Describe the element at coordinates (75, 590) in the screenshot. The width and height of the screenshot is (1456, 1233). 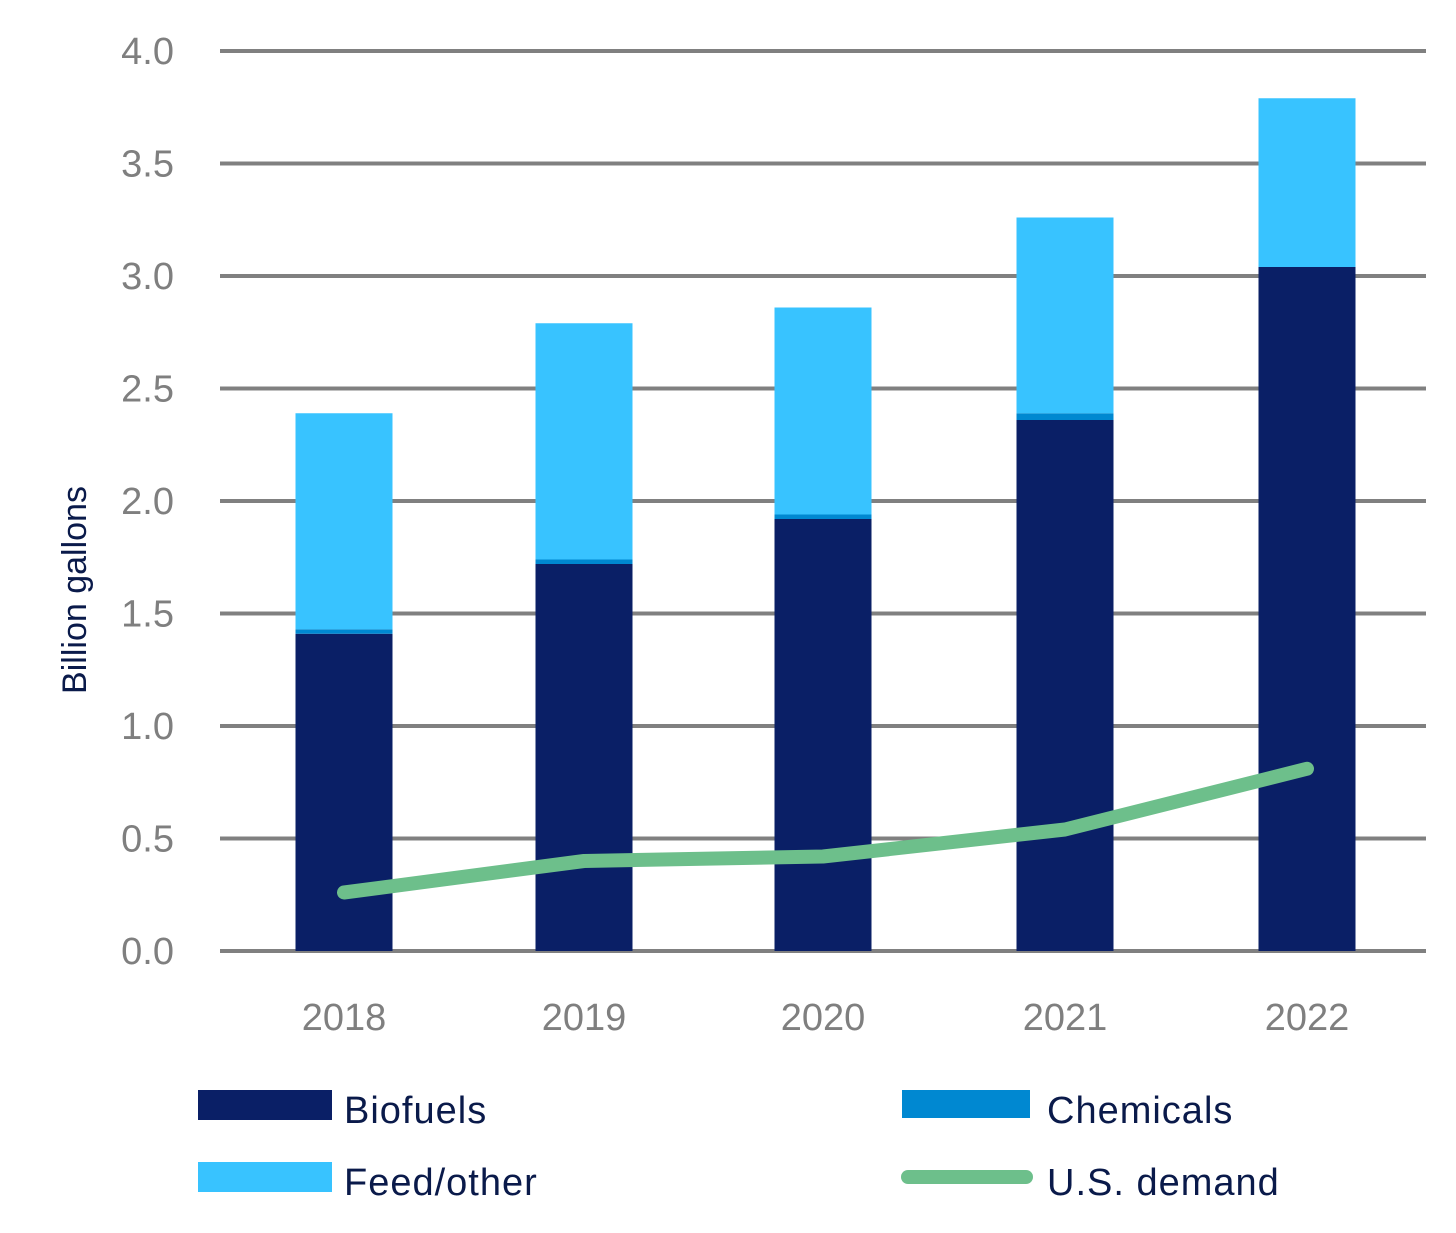
I see `y-axis-label: Billion gallons` at that location.